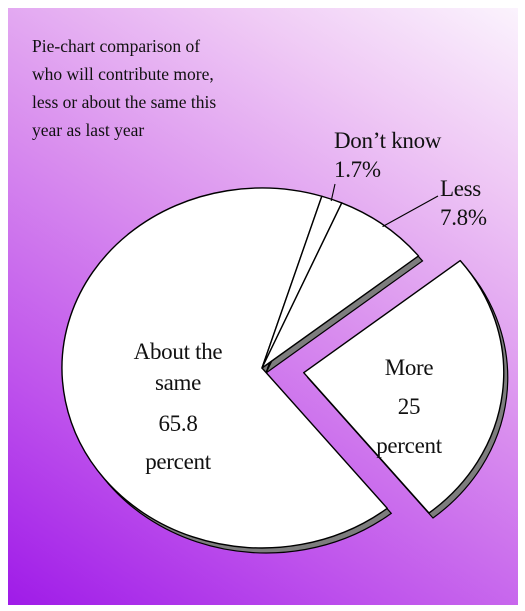 The height and width of the screenshot is (611, 525). Describe the element at coordinates (340, 285) in the screenshot. I see `slice-less` at that location.